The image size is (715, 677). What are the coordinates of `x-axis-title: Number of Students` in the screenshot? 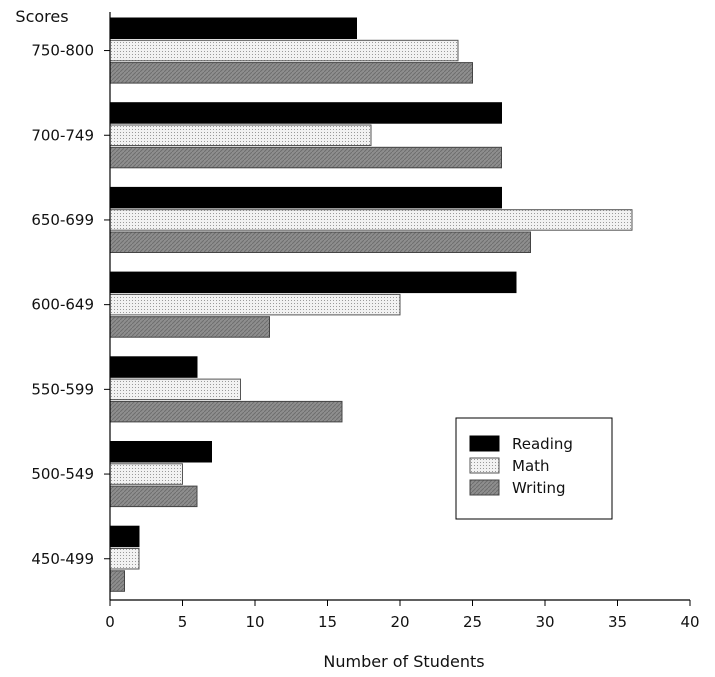 It's located at (403, 661).